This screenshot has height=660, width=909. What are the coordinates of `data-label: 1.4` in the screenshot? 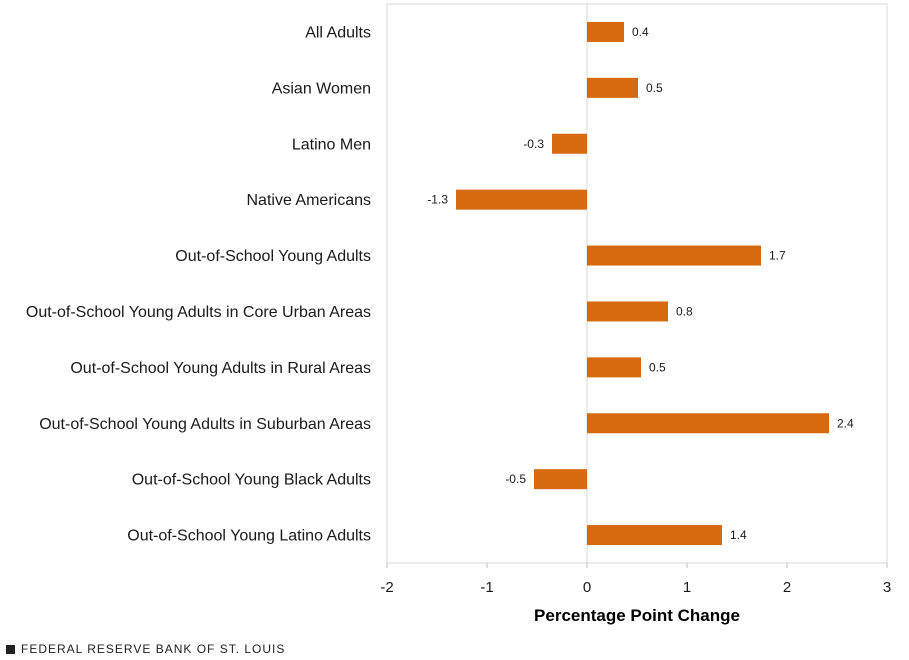 It's located at (738, 535).